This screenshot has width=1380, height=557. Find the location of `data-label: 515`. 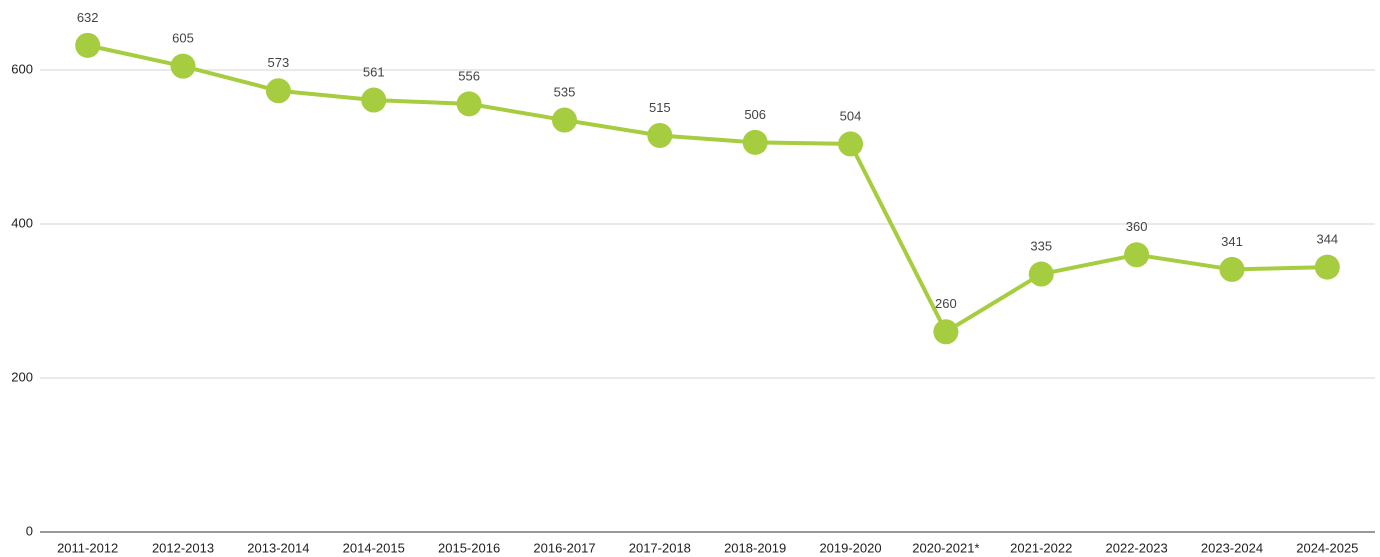

data-label: 515 is located at coordinates (660, 107).